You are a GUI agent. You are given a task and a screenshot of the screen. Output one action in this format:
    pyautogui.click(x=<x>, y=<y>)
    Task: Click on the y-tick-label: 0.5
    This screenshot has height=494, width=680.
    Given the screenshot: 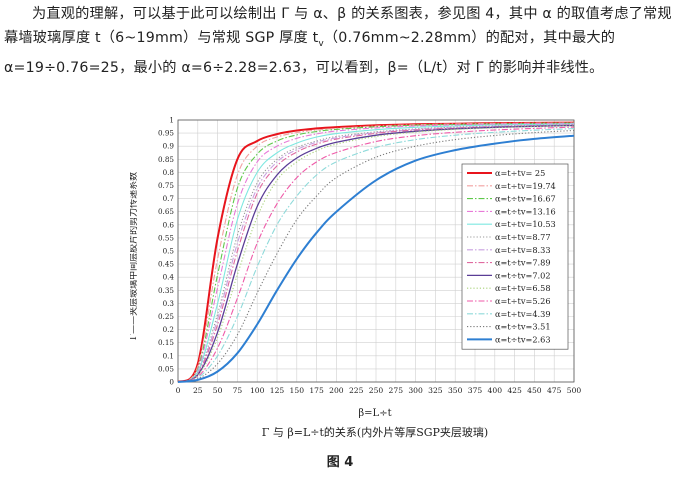 What is the action you would take?
    pyautogui.click(x=169, y=251)
    